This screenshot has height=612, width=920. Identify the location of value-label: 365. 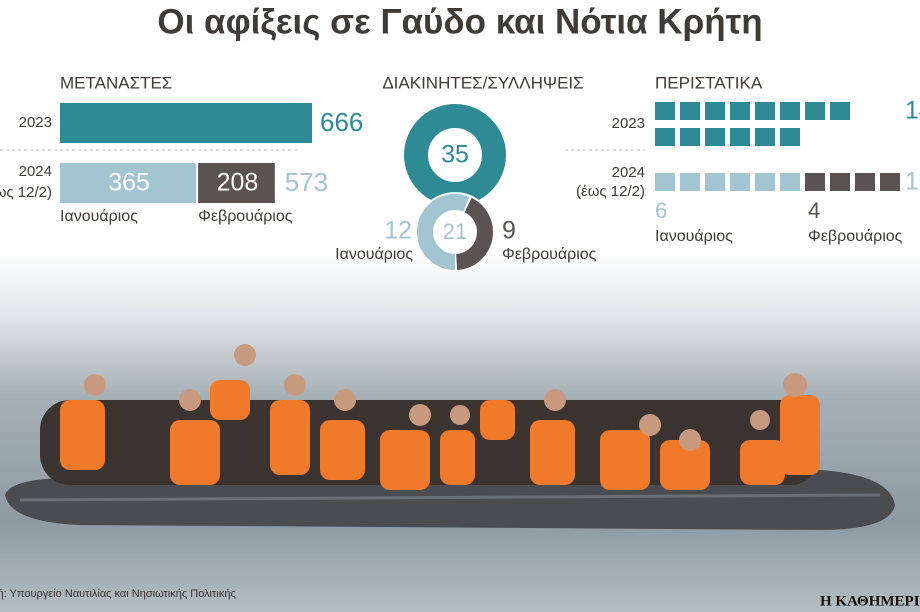
(129, 183).